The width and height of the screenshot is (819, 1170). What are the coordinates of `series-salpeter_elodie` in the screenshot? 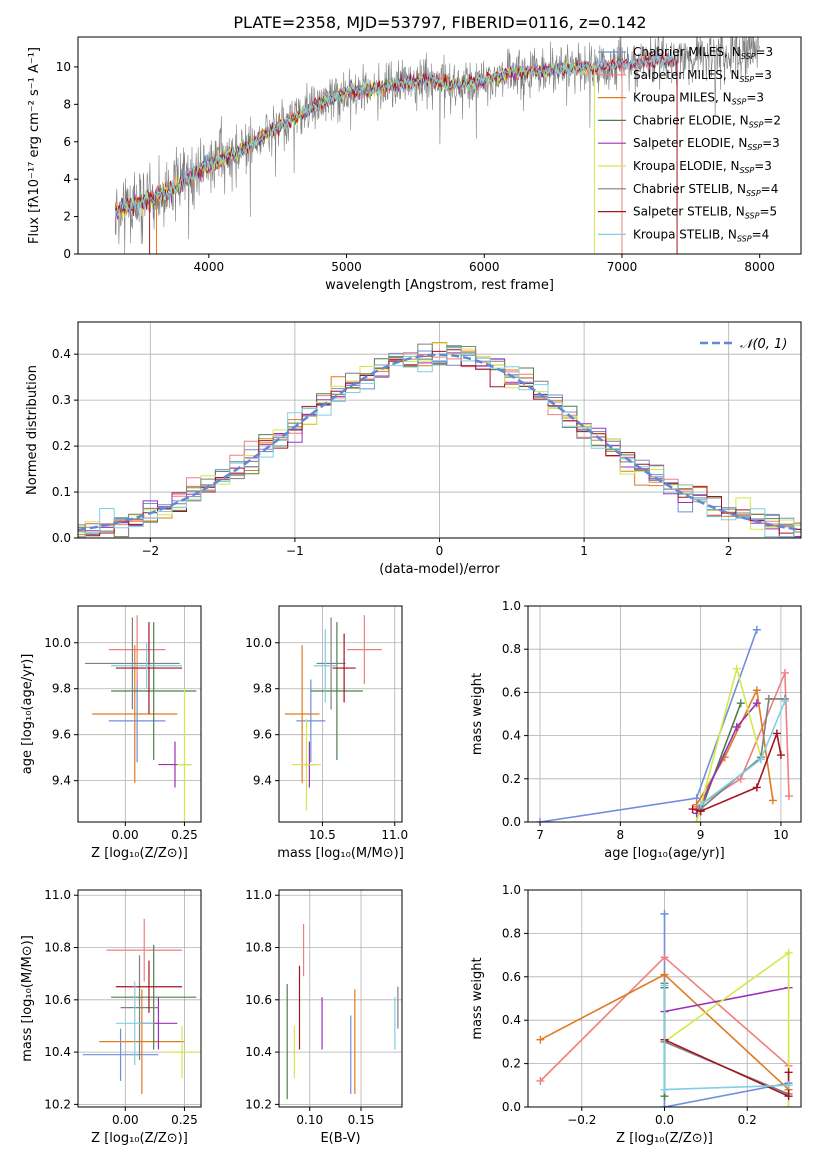 It's located at (726, 999).